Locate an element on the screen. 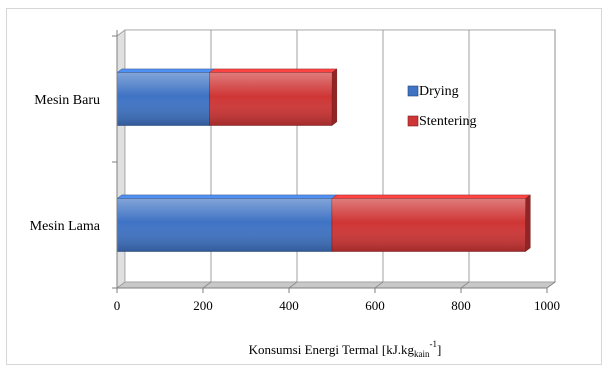 This screenshot has height=375, width=608. x-tick-label: 600 is located at coordinates (375, 305).